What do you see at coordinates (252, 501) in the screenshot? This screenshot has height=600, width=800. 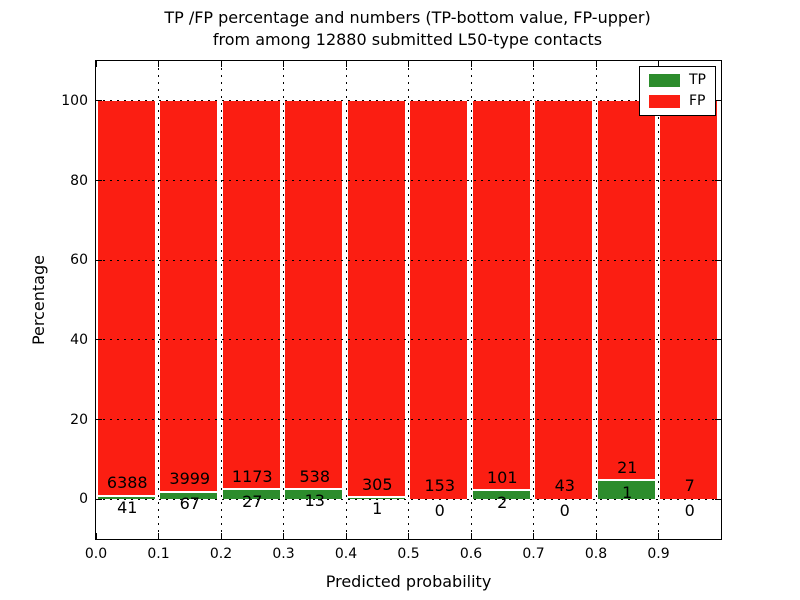 I see `tp-count-label: 27` at bounding box center [252, 501].